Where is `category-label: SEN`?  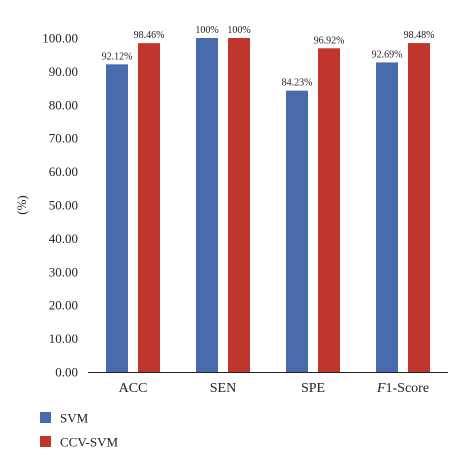
category-label: SEN is located at coordinates (223, 388).